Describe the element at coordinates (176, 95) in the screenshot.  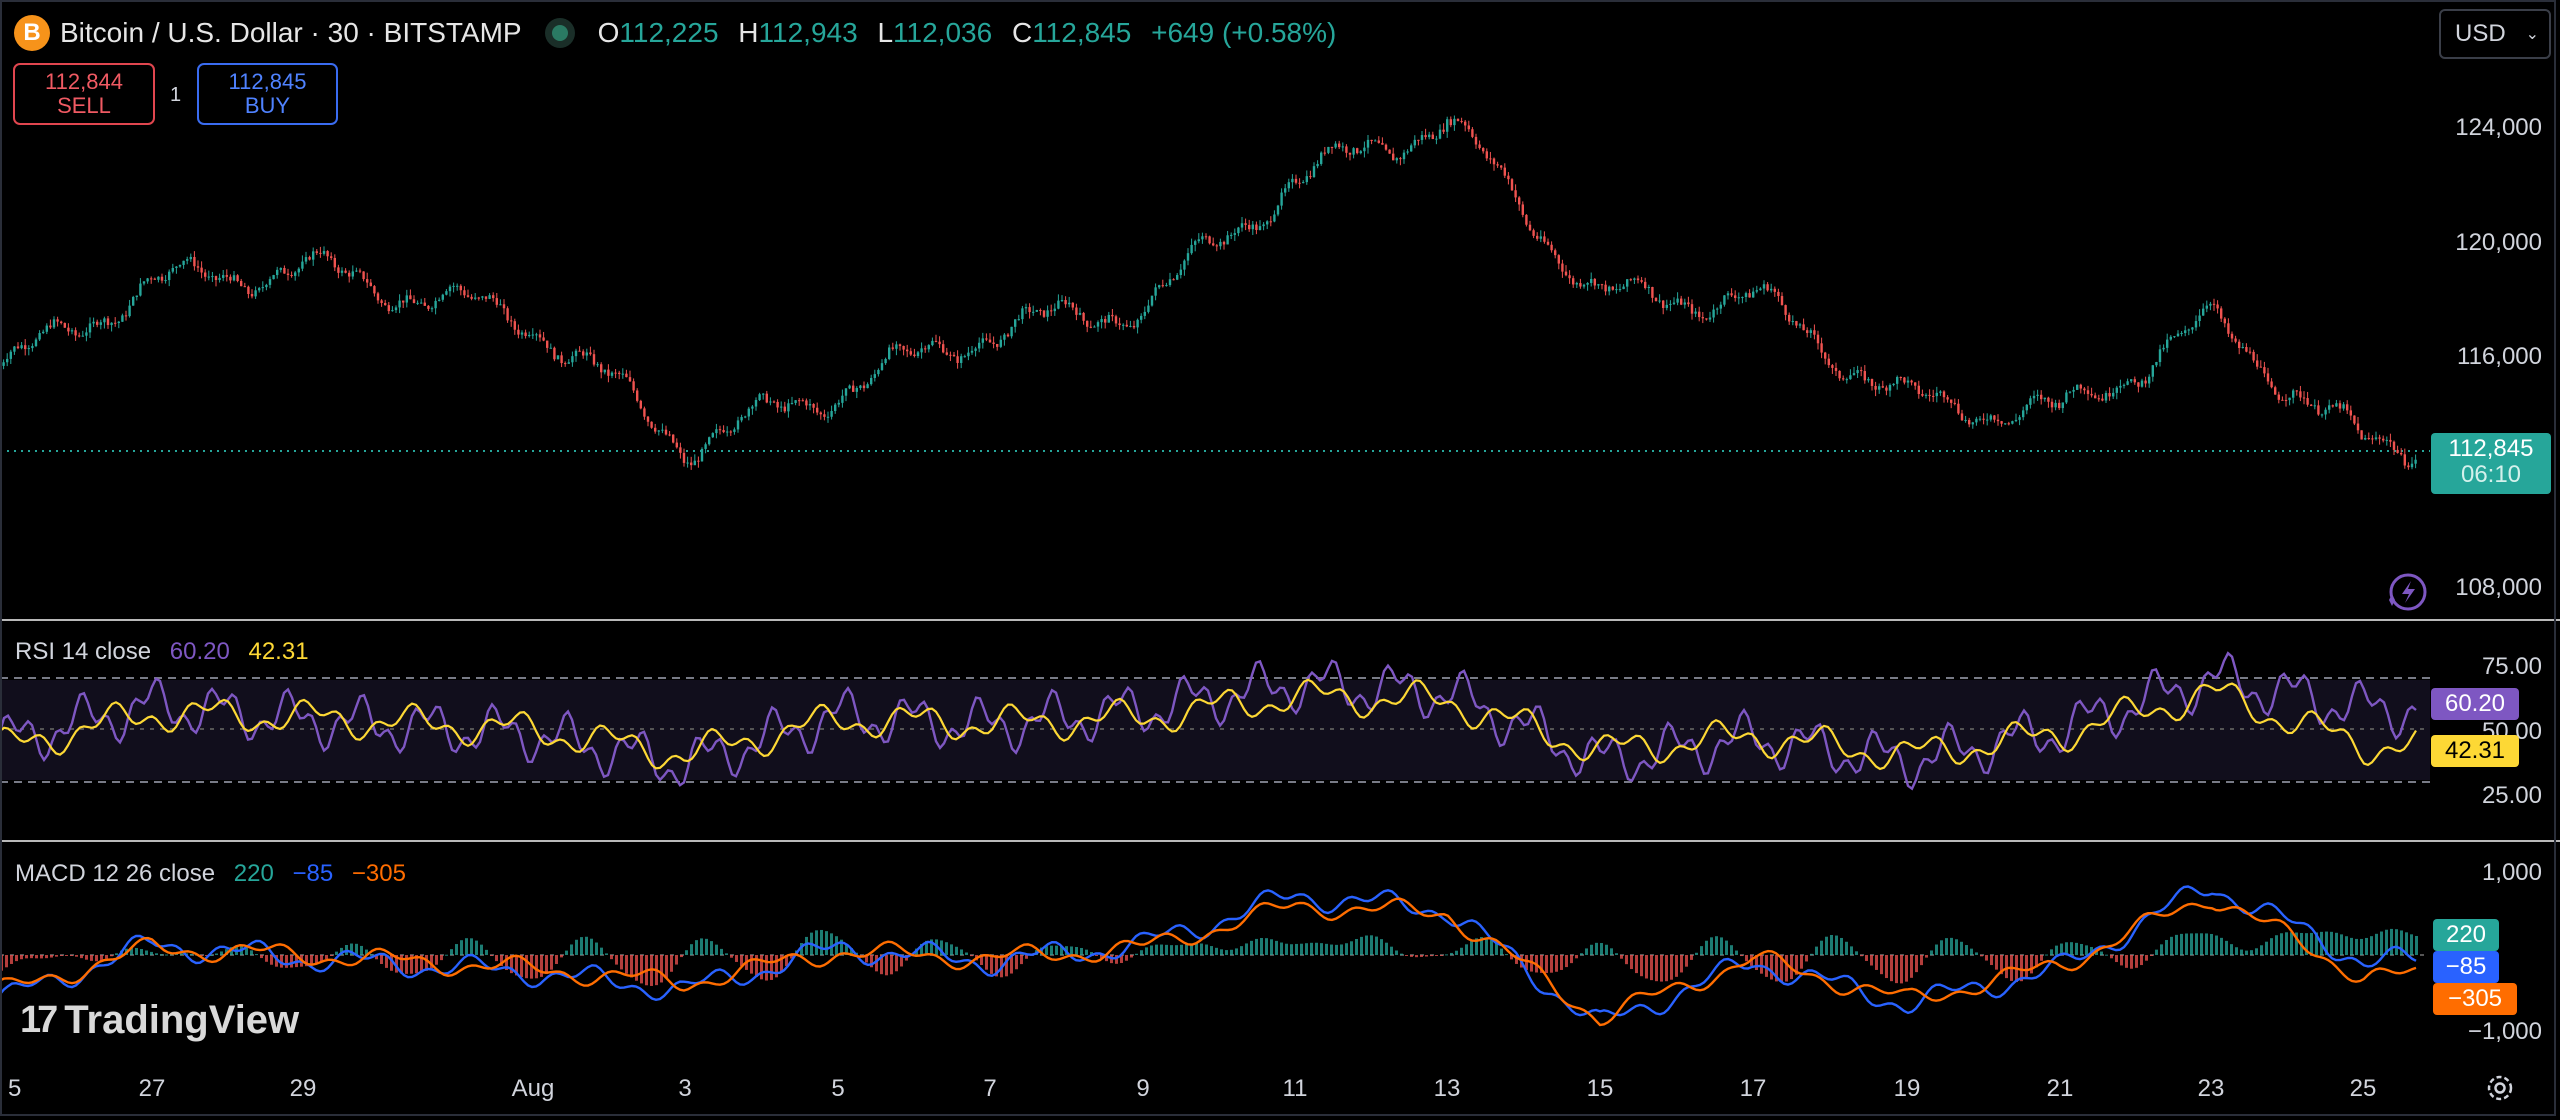
I see `order-quantity: 1` at that location.